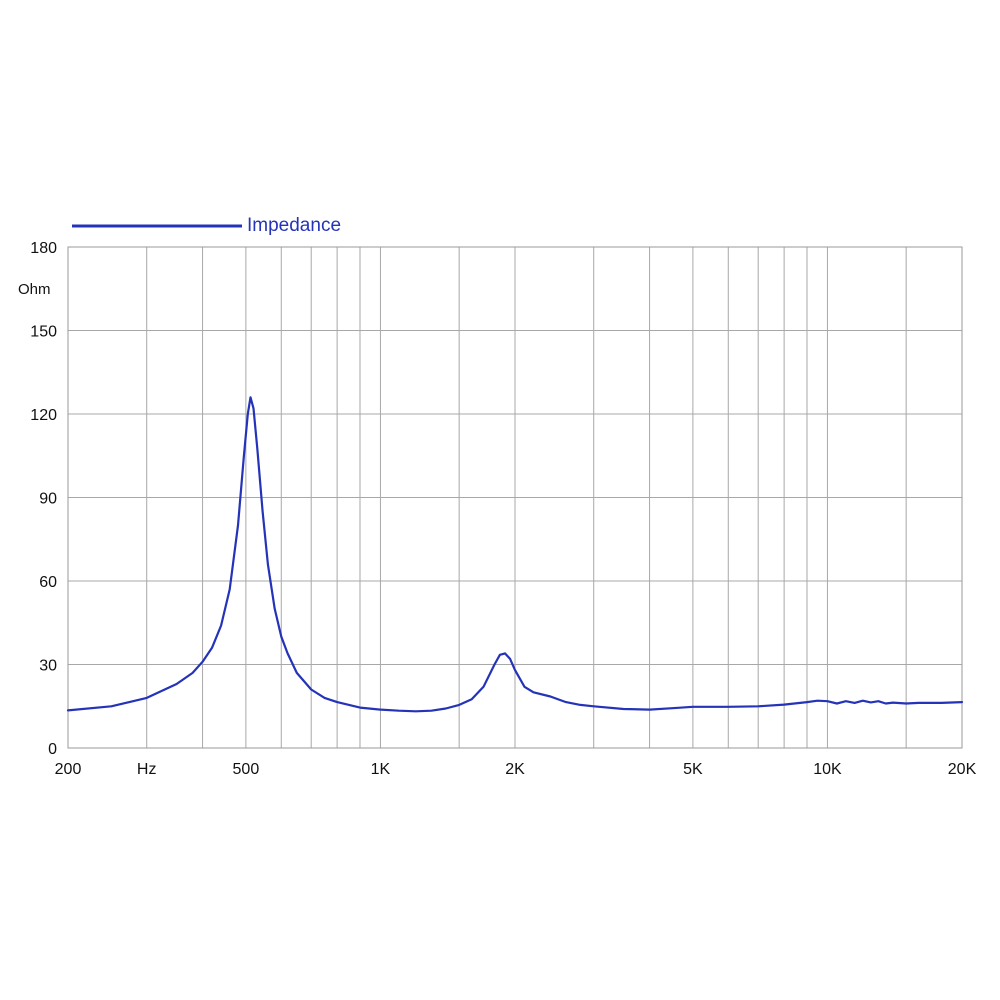 The width and height of the screenshot is (1000, 1000). Describe the element at coordinates (48, 666) in the screenshot. I see `y-tick-label: 30` at that location.